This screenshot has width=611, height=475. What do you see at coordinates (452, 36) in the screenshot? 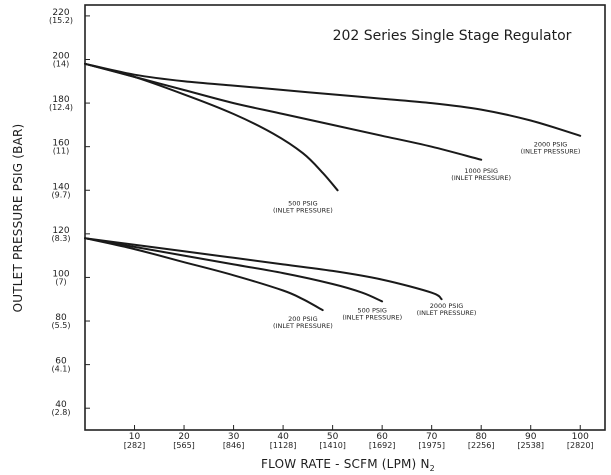
I see `chart-title: 202 Series Single Stage Regulator` at bounding box center [452, 36].